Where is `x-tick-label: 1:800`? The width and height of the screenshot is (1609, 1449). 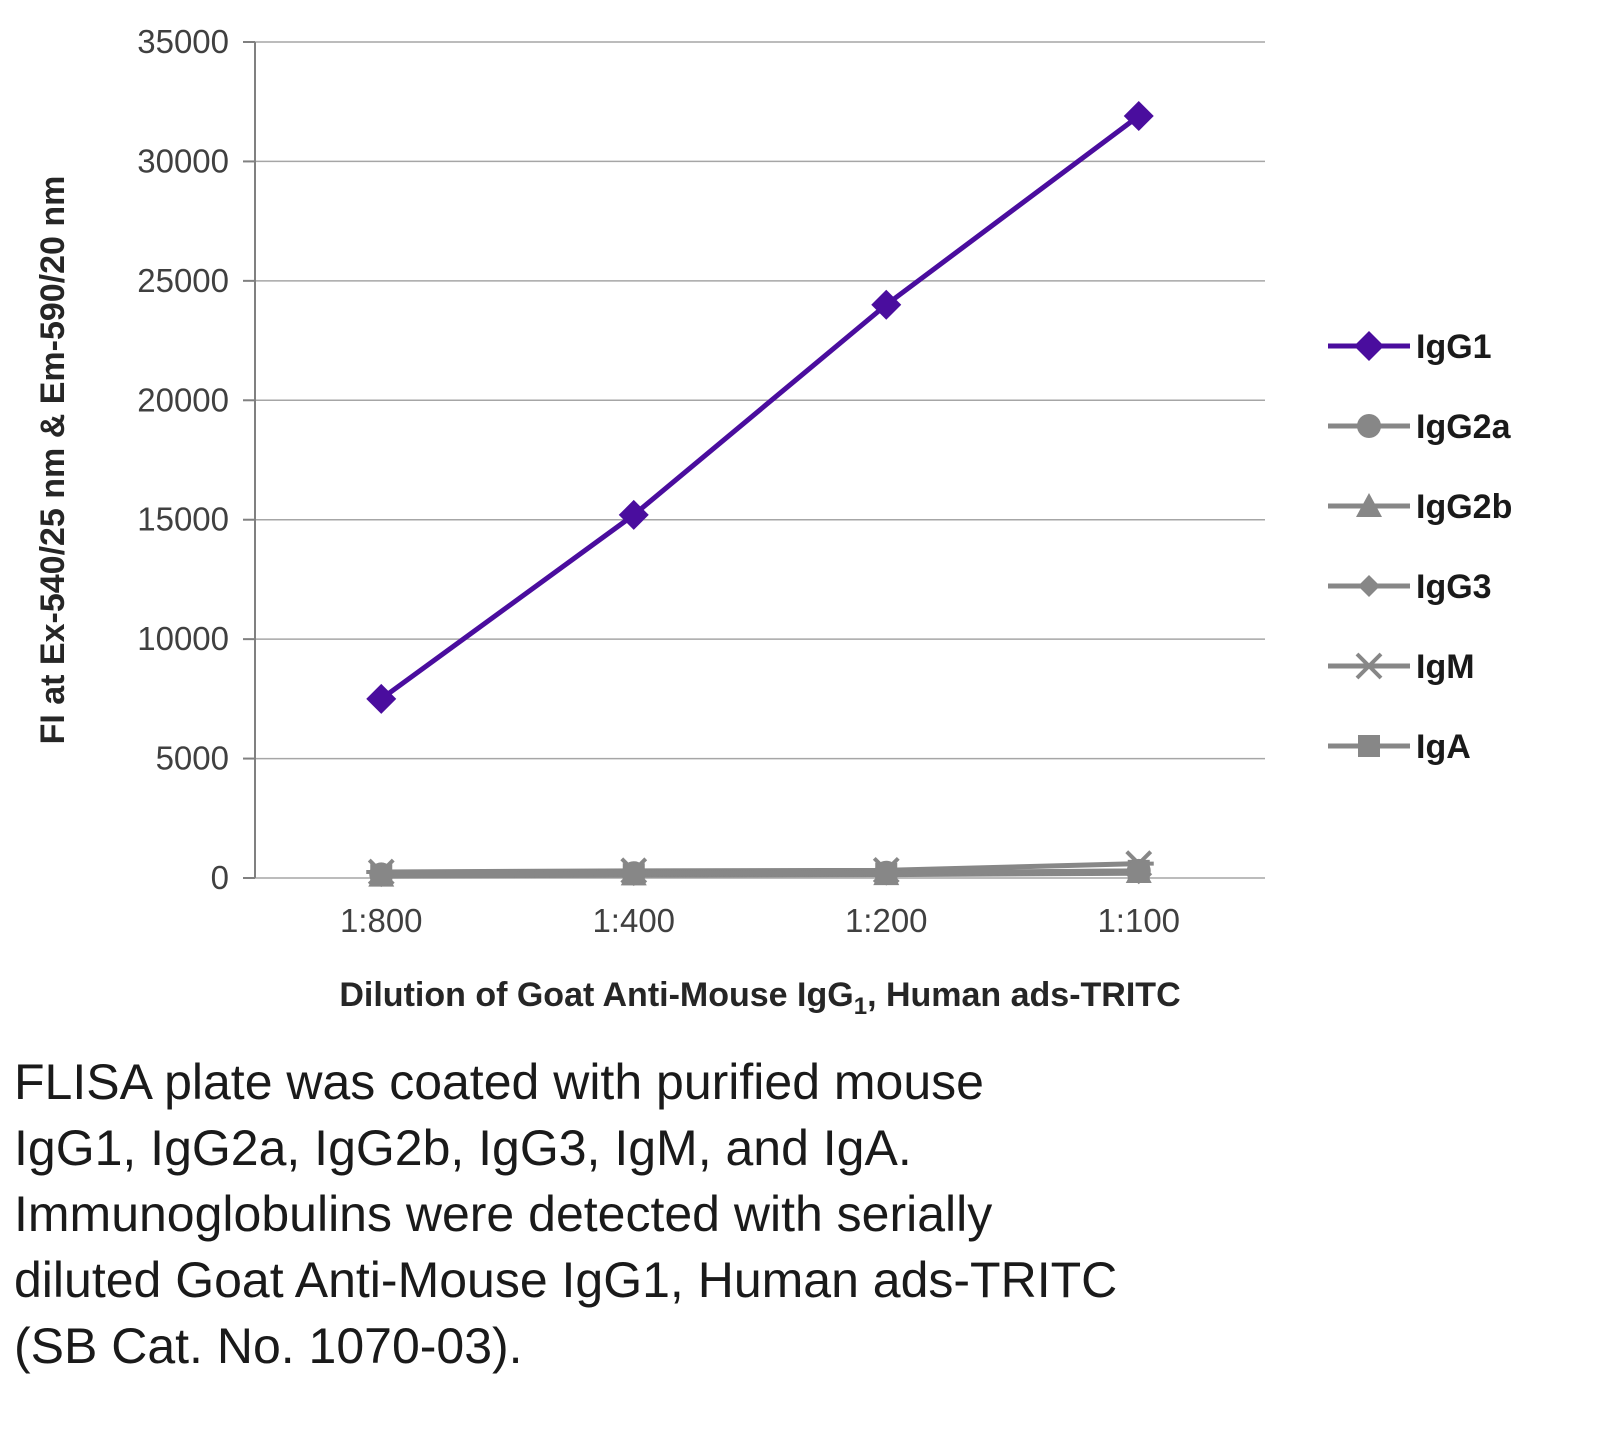
x-tick-label: 1:800 is located at coordinates (381, 920).